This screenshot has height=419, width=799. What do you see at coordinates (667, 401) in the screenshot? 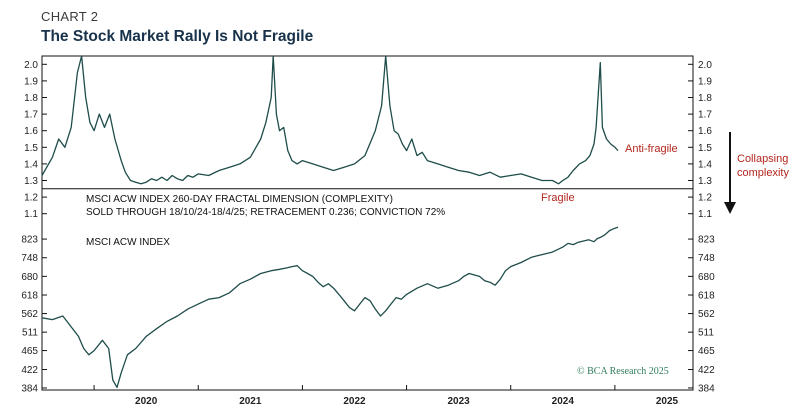
I see `x-tick-label: 2025` at bounding box center [667, 401].